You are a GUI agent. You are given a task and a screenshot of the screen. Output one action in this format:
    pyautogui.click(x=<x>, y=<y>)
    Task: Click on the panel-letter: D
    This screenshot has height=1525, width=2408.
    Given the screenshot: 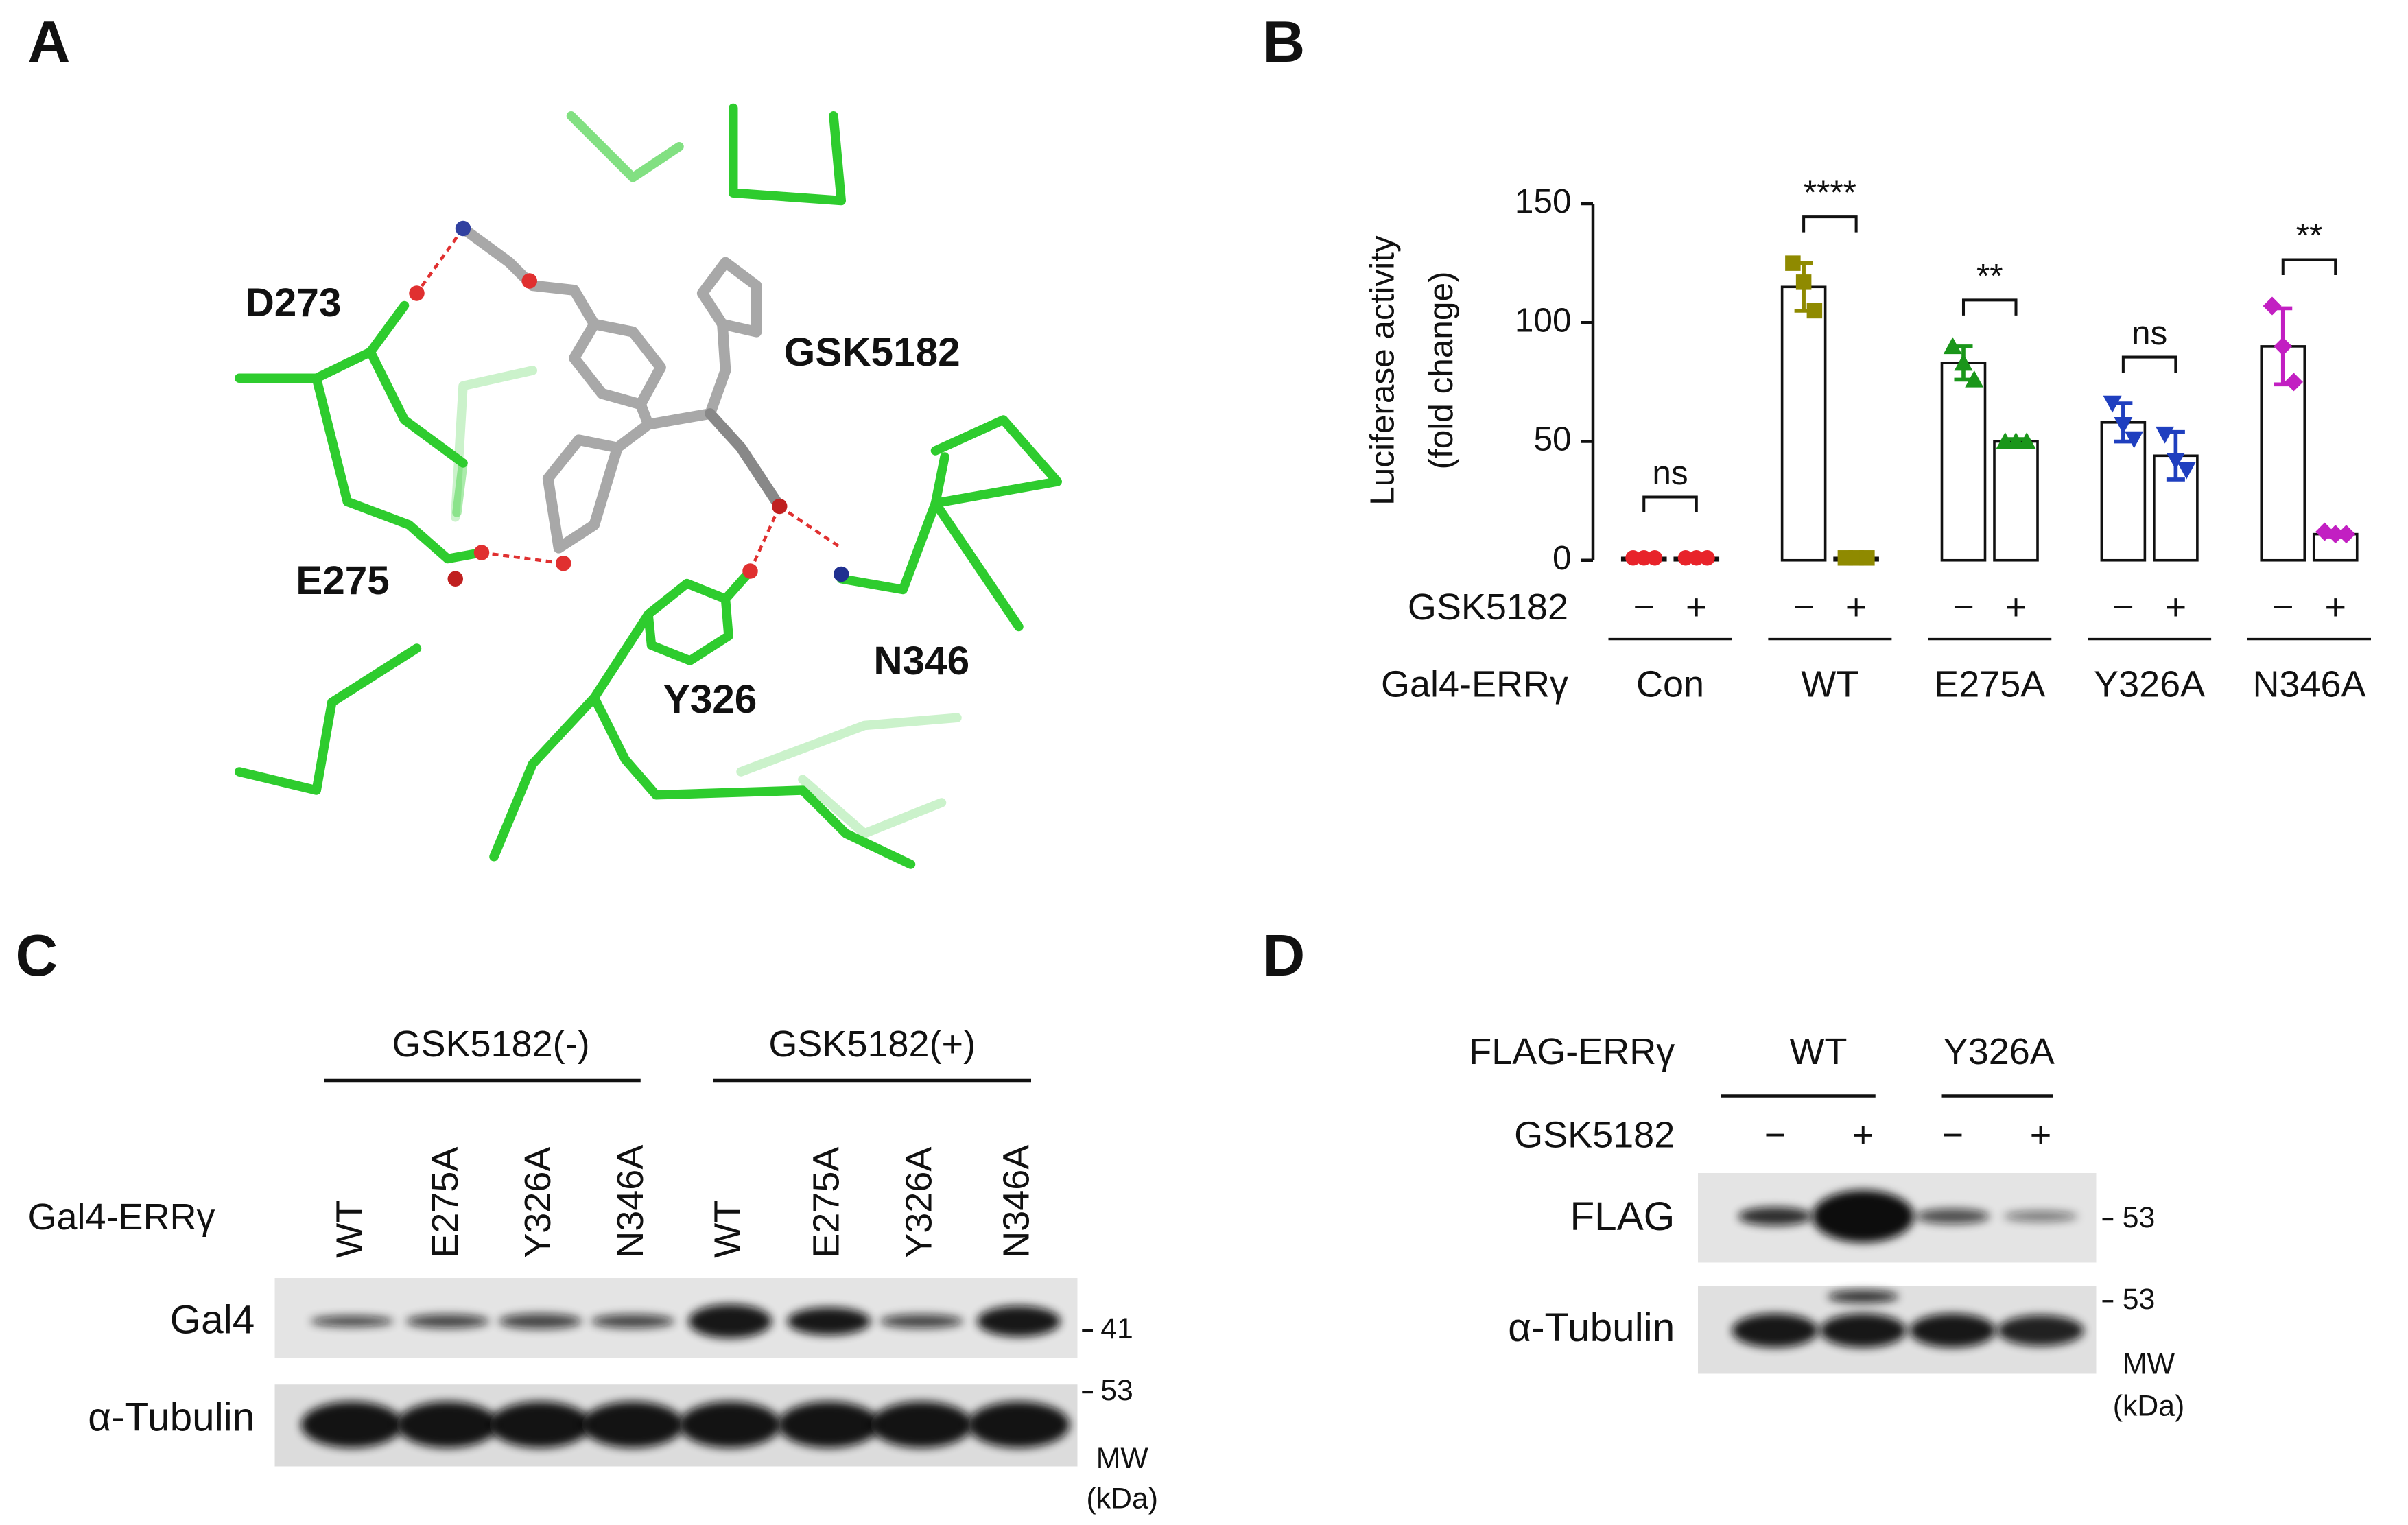 What is the action you would take?
    pyautogui.click(x=1285, y=956)
    